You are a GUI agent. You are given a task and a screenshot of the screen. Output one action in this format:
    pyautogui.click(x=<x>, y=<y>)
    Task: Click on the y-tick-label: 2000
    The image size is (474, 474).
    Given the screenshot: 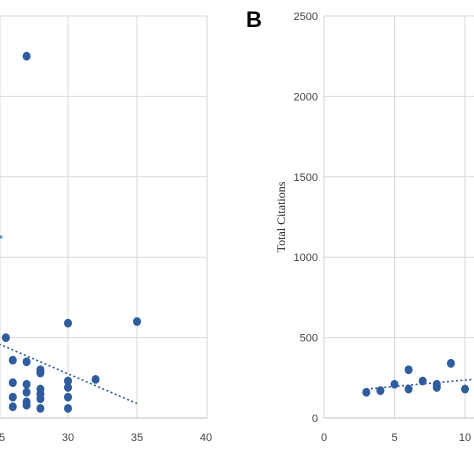 What is the action you would take?
    pyautogui.click(x=306, y=97)
    